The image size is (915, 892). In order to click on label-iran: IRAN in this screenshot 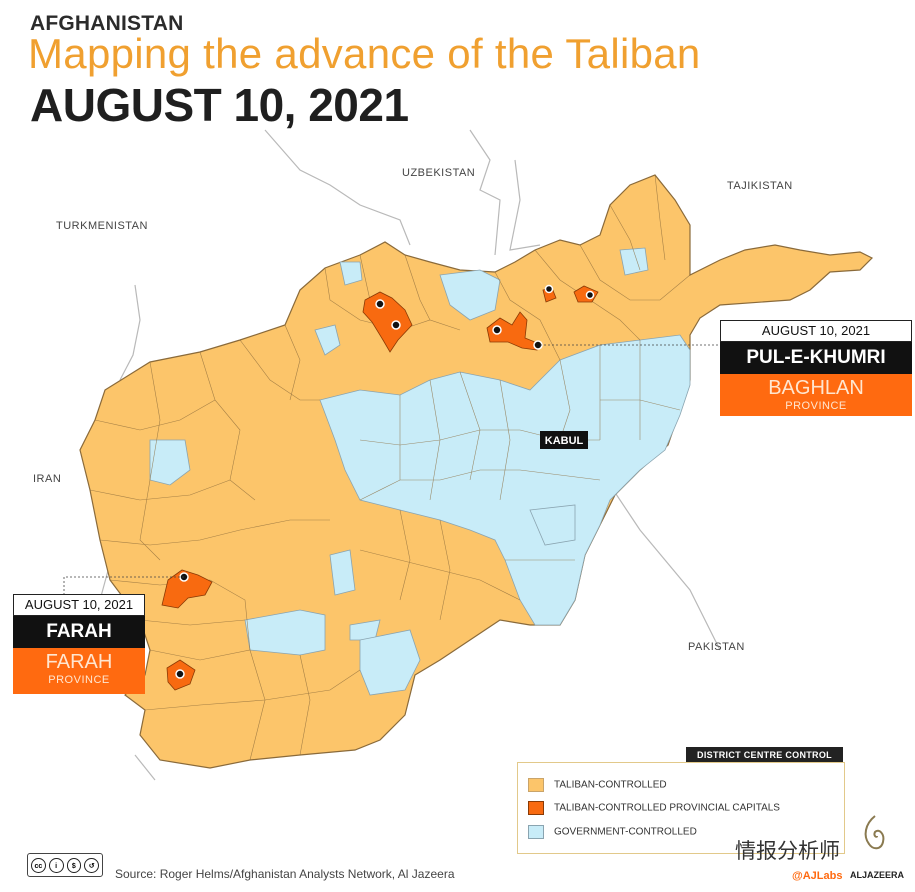, I will do `click(47, 479)`.